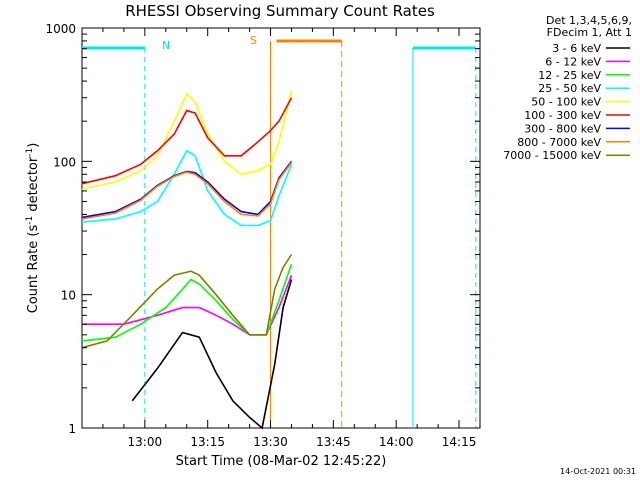 This screenshot has width=640, height=480. Describe the element at coordinates (573, 61) in the screenshot. I see `legend-label: 6 - 12 keV` at that location.